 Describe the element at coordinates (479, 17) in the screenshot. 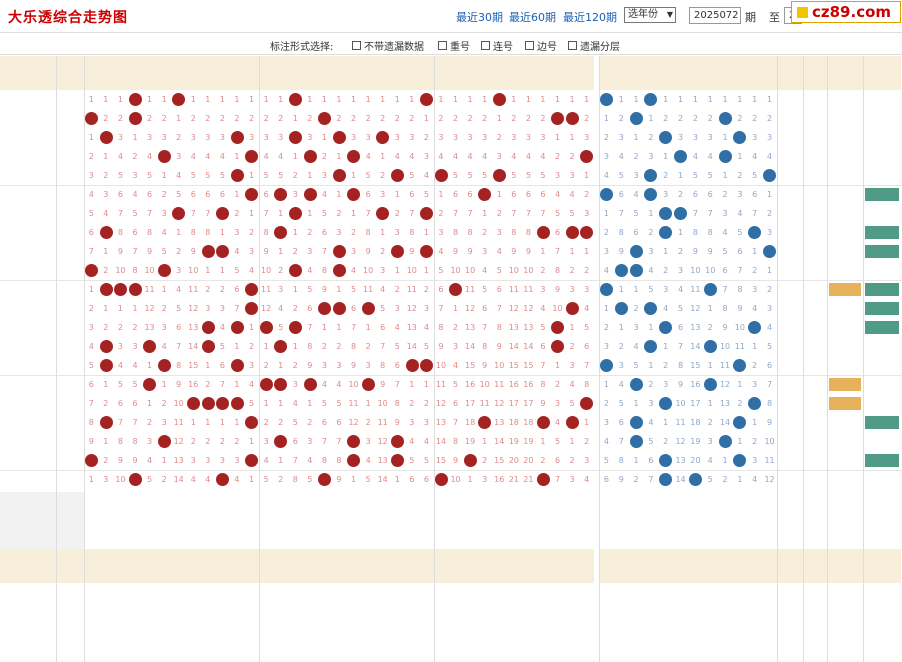

I see `range-30-link: 最近30期` at that location.